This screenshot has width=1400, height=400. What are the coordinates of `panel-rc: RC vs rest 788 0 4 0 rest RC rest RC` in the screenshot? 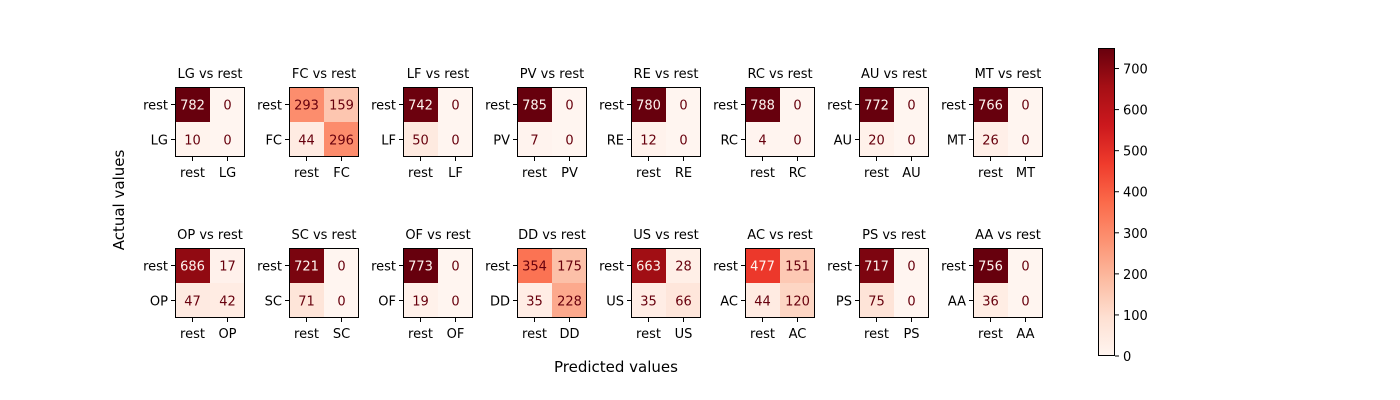 It's located at (764, 124).